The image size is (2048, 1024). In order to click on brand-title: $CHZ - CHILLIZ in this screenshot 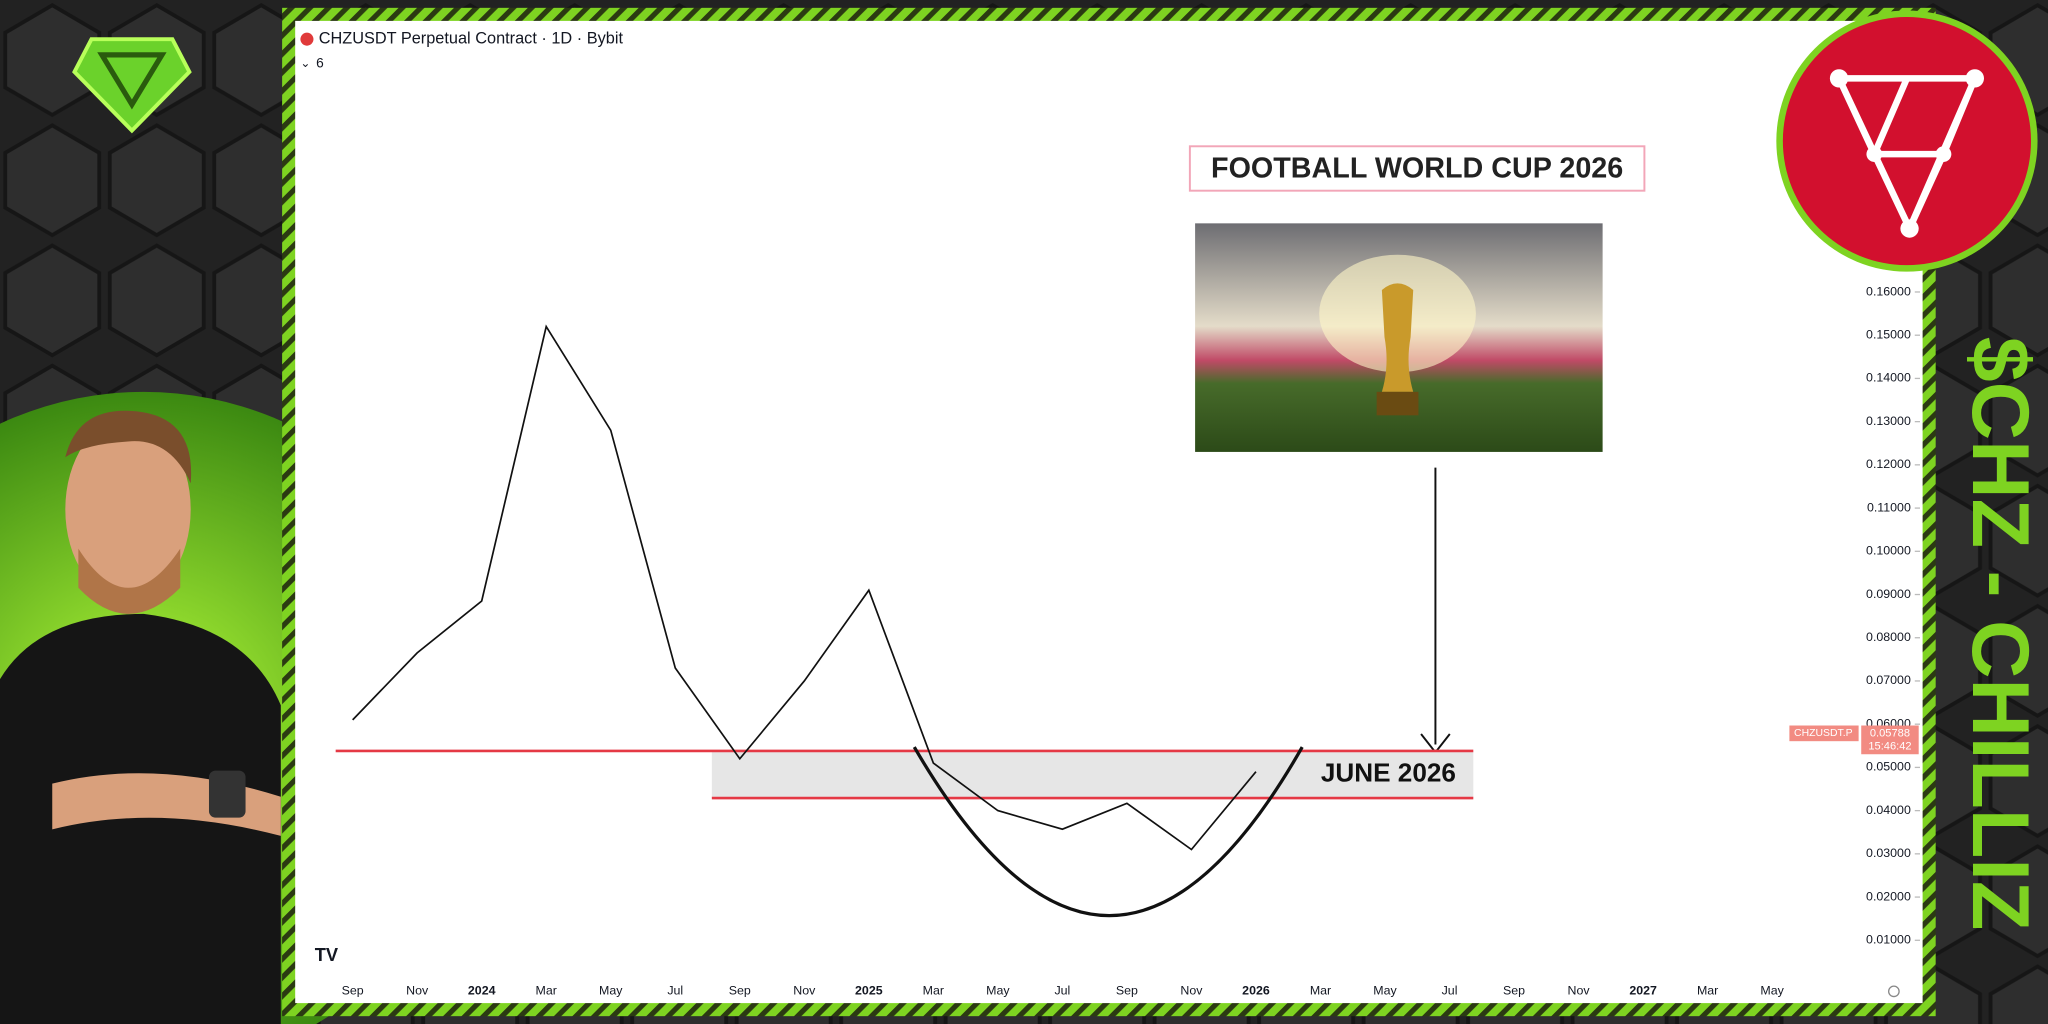, I will do `click(2000, 634)`.